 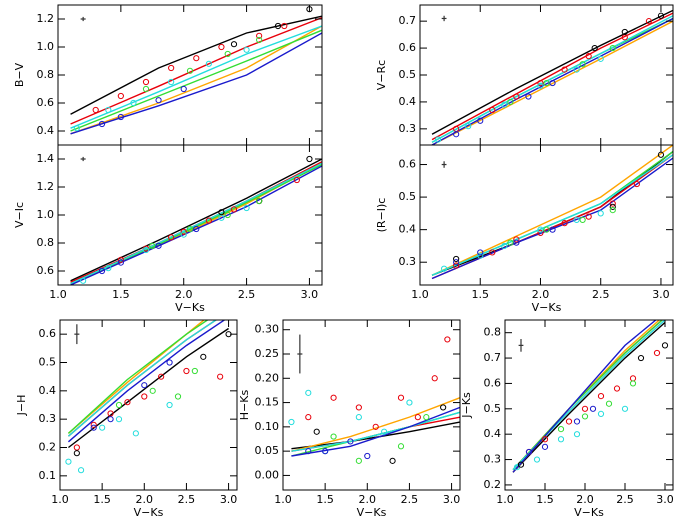 What do you see at coordinates (408, 47) in the screenshot?
I see `y-tick-label: 0.6` at bounding box center [408, 47].